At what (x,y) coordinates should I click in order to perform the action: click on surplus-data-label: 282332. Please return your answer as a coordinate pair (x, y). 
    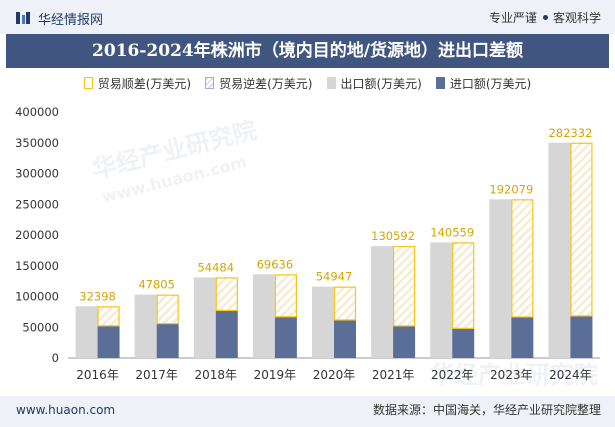
    Looking at the image, I should click on (570, 133).